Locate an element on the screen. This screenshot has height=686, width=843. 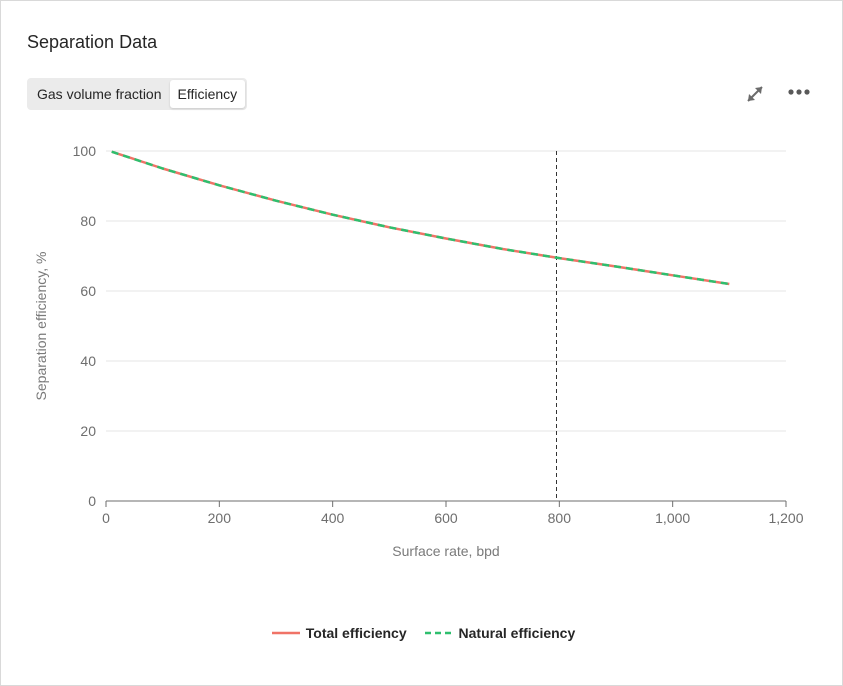
x-tick-label: 0 is located at coordinates (106, 518).